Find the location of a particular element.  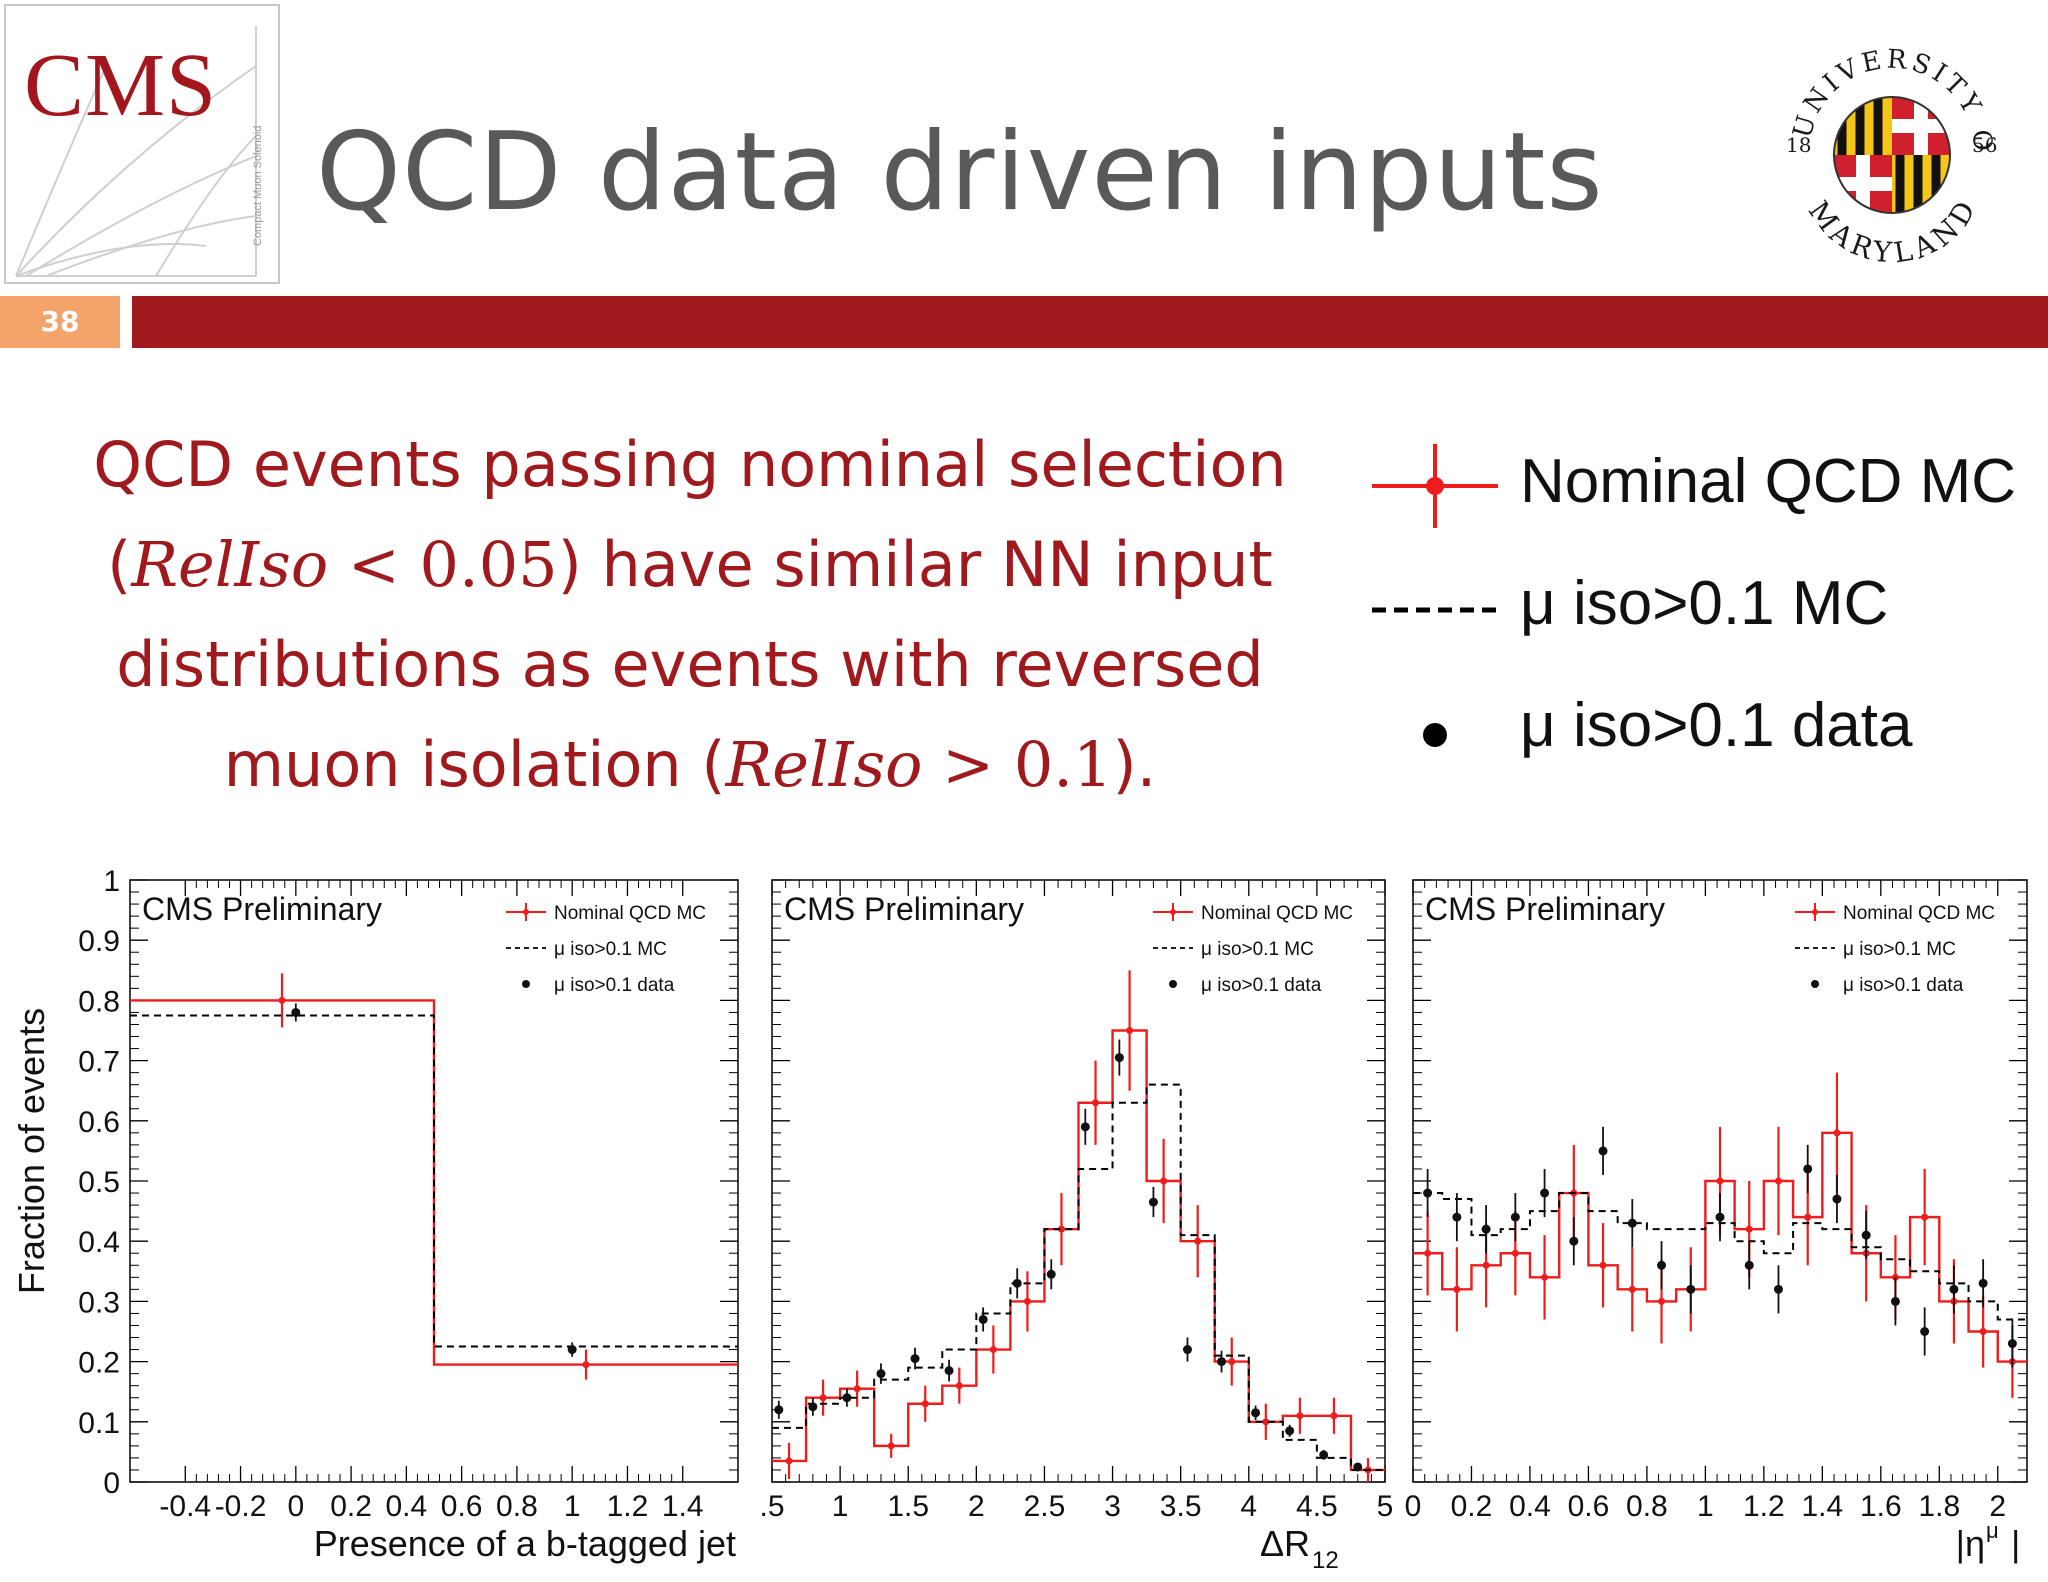

x-axis-label-end: | is located at coordinates (2015, 1543).